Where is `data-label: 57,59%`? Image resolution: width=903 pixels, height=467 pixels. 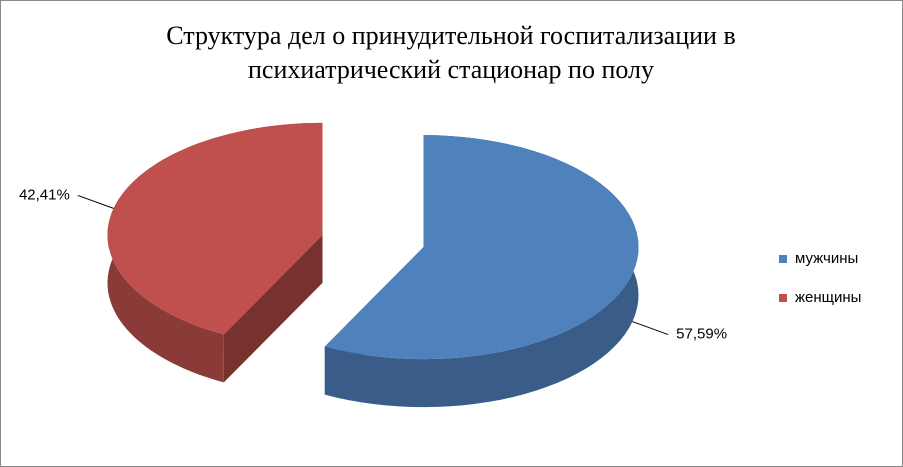 data-label: 57,59% is located at coordinates (701, 334).